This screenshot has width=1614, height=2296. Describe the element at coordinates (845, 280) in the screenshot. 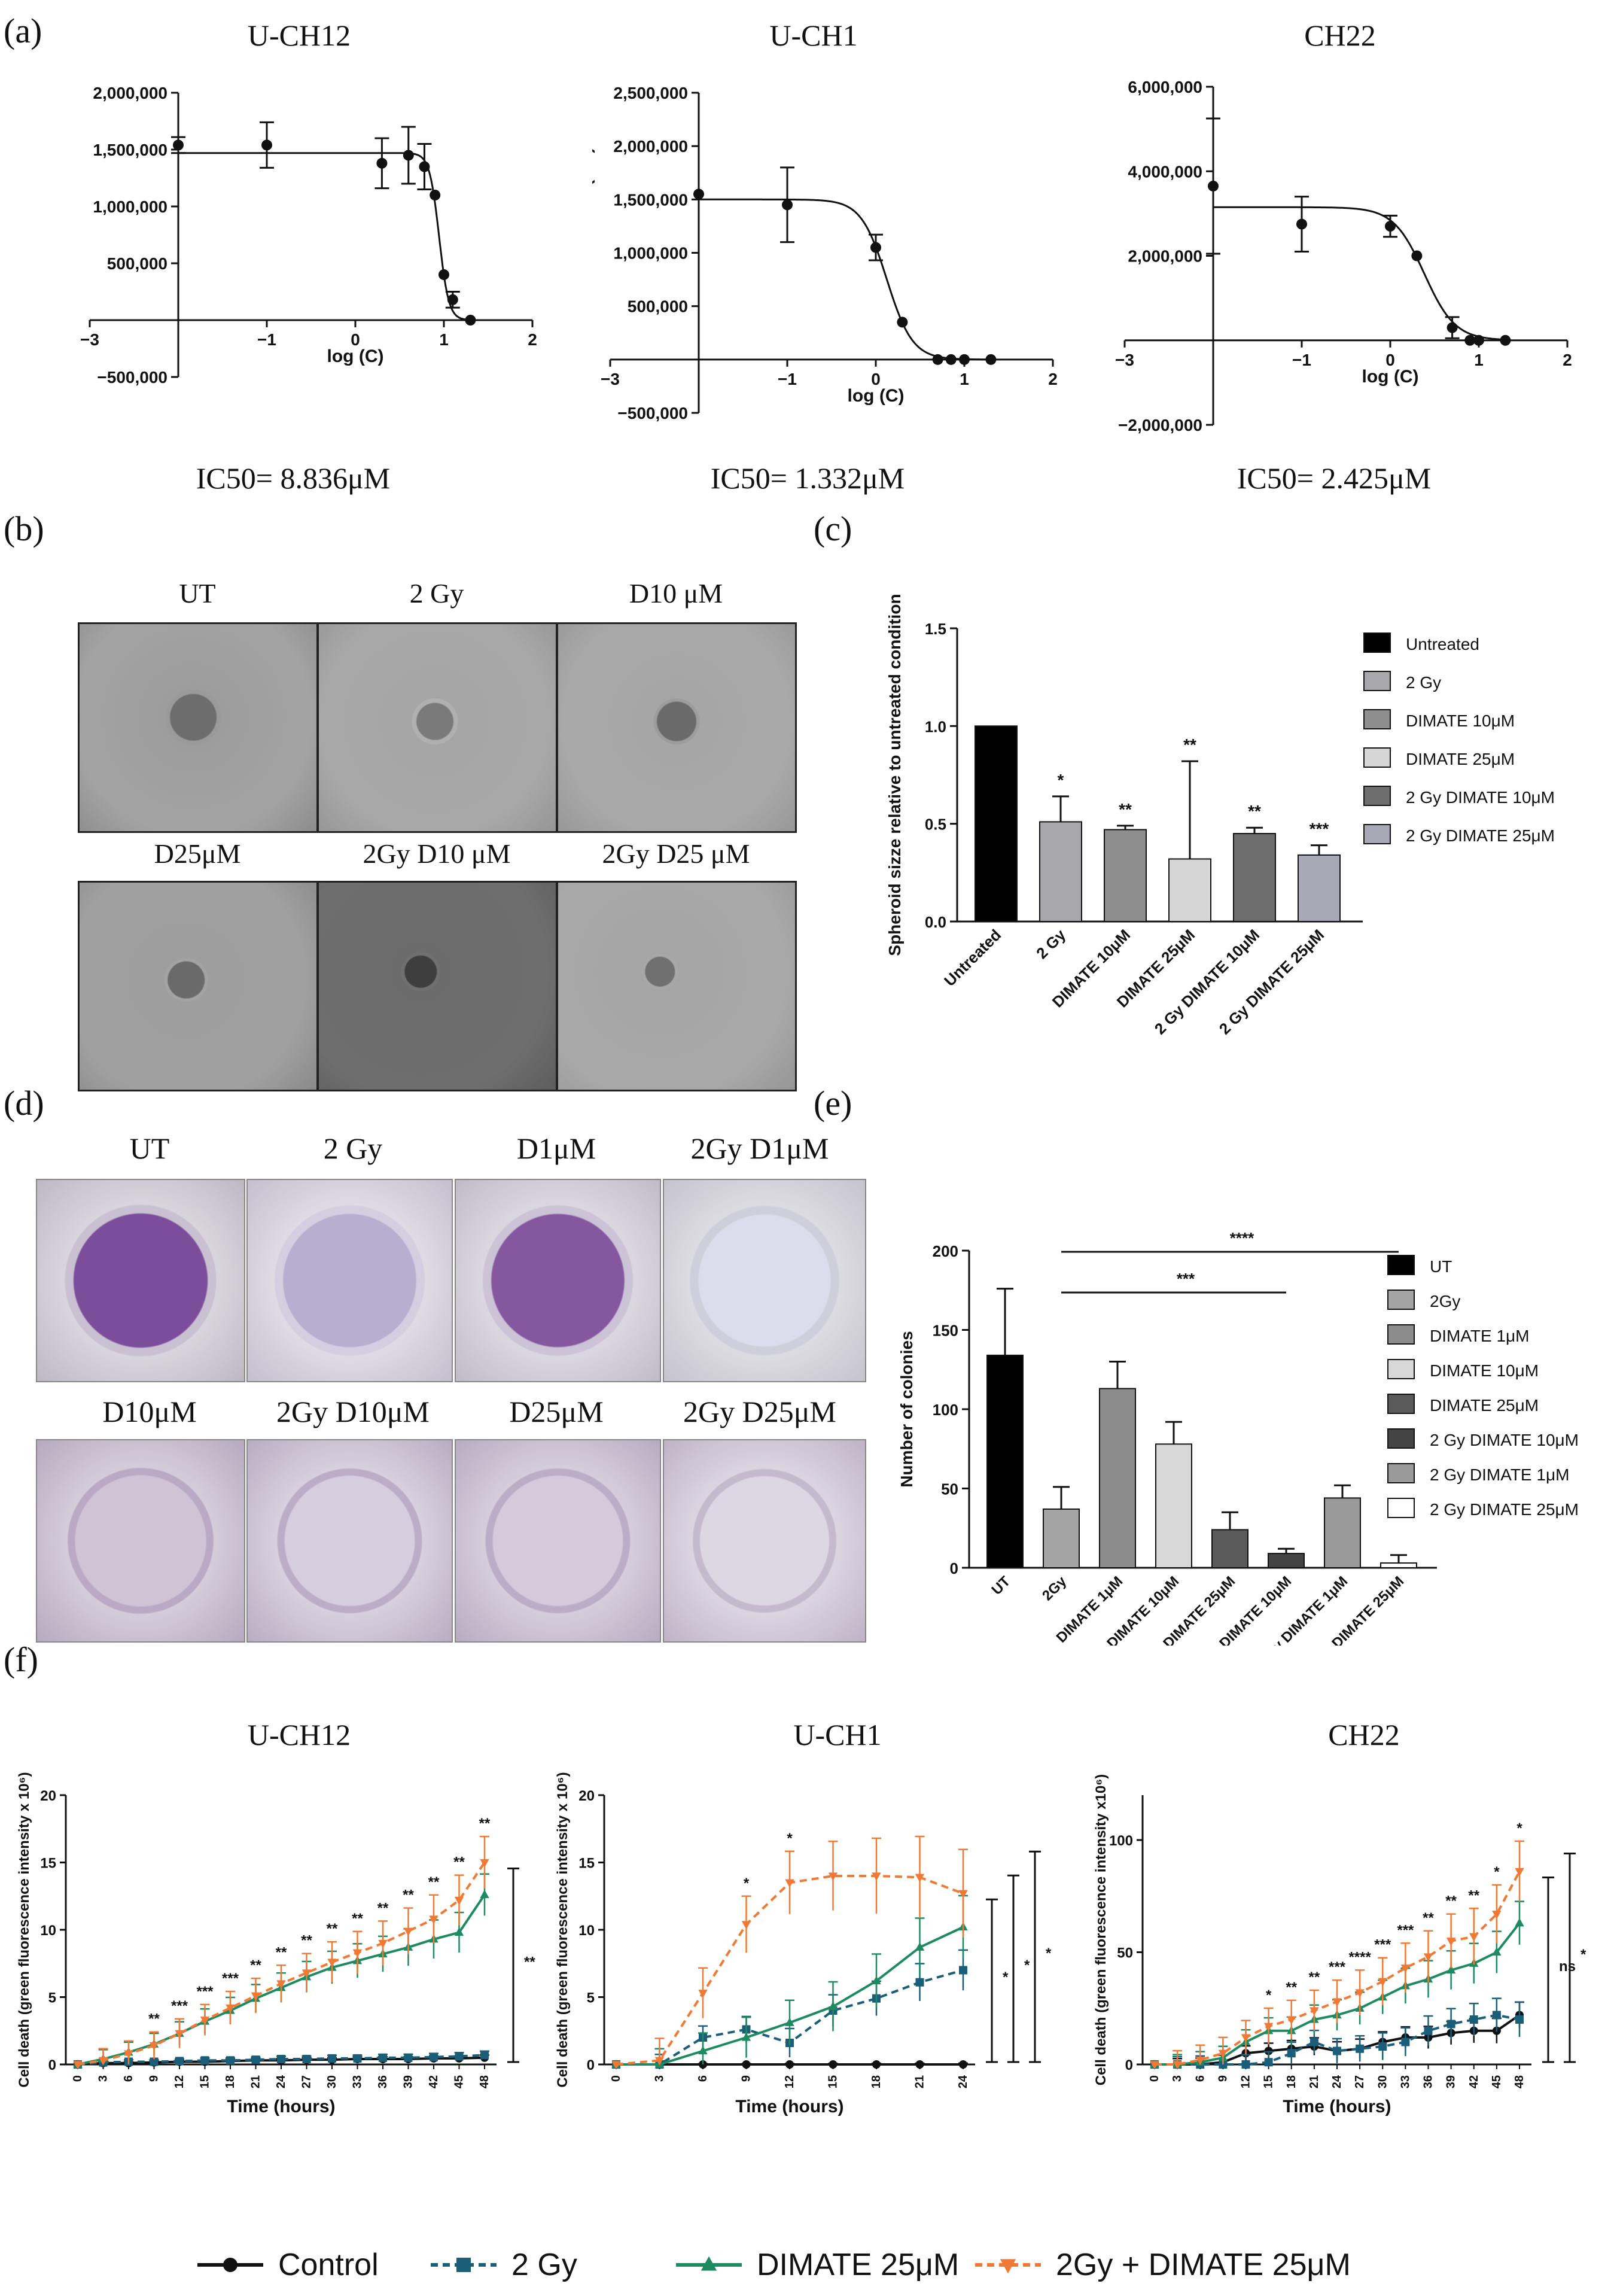

I see `fit-curve` at that location.